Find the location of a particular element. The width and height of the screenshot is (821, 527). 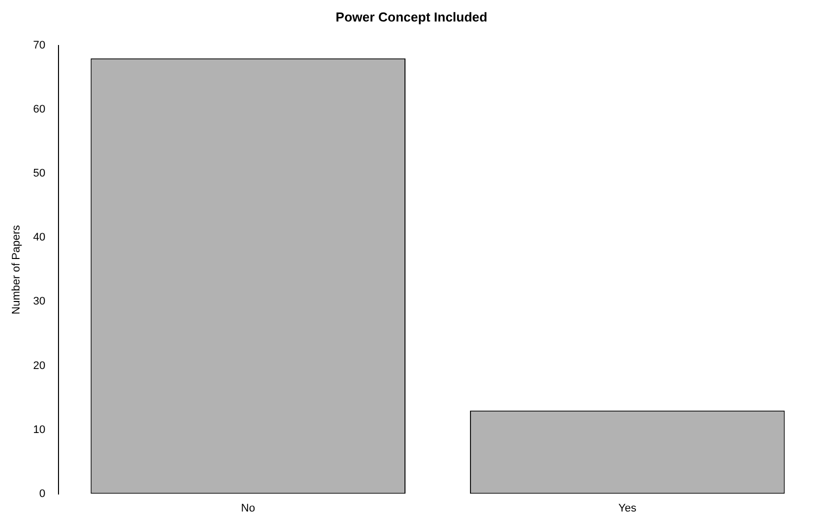

y-tick-label: 0 is located at coordinates (42, 494).